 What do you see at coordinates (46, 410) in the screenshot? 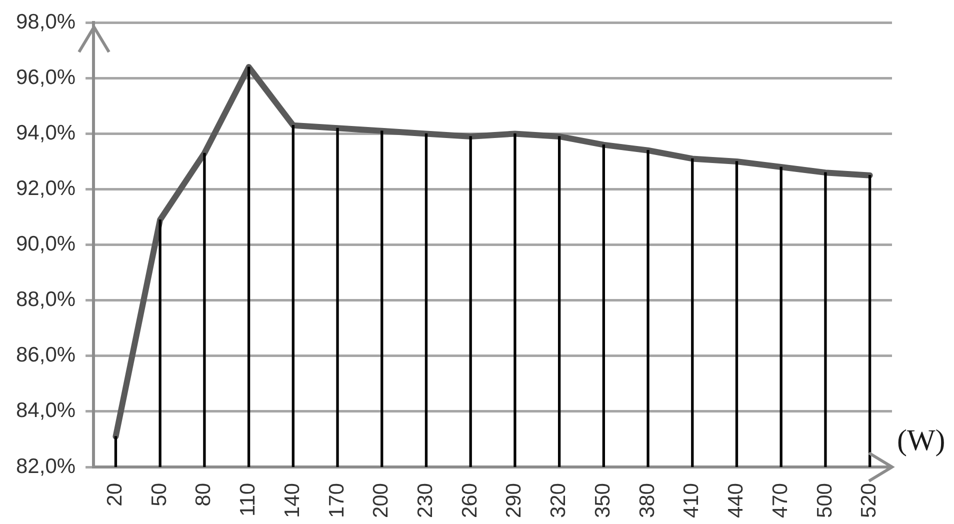
I see `y-tick-label: 84,0%` at bounding box center [46, 410].